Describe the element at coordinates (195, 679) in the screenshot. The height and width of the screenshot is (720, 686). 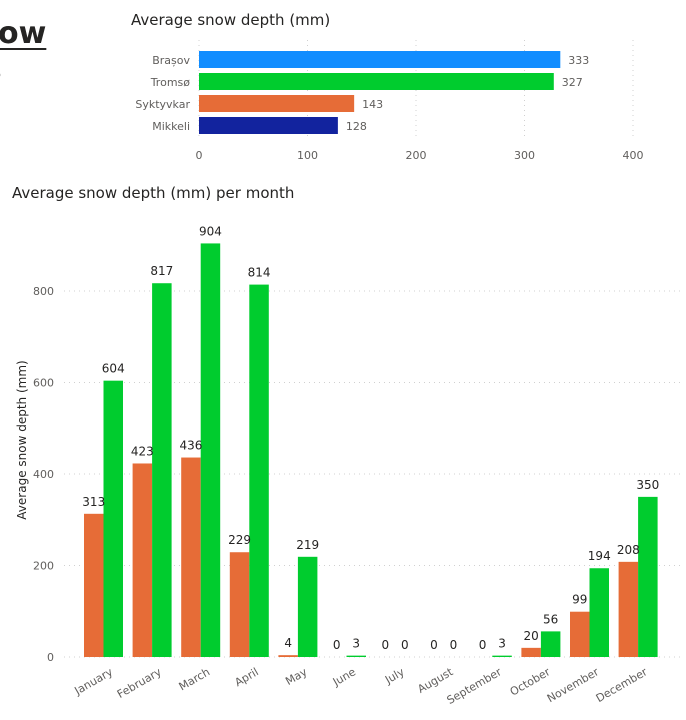
I see `category-label: March` at that location.